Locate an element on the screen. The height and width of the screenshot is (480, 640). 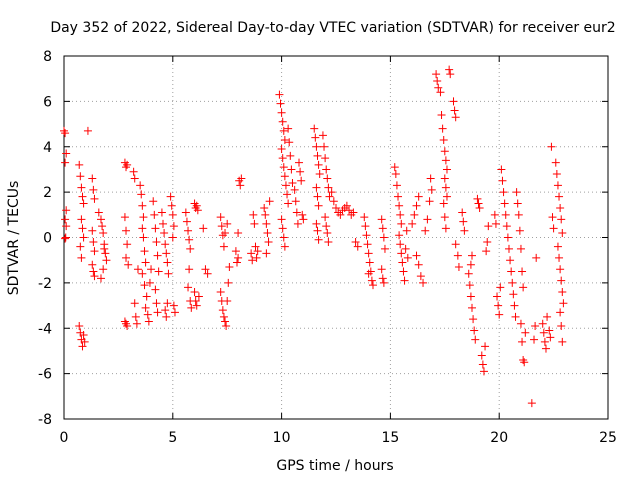
y-tick-label: -2 is located at coordinates (45, 284).